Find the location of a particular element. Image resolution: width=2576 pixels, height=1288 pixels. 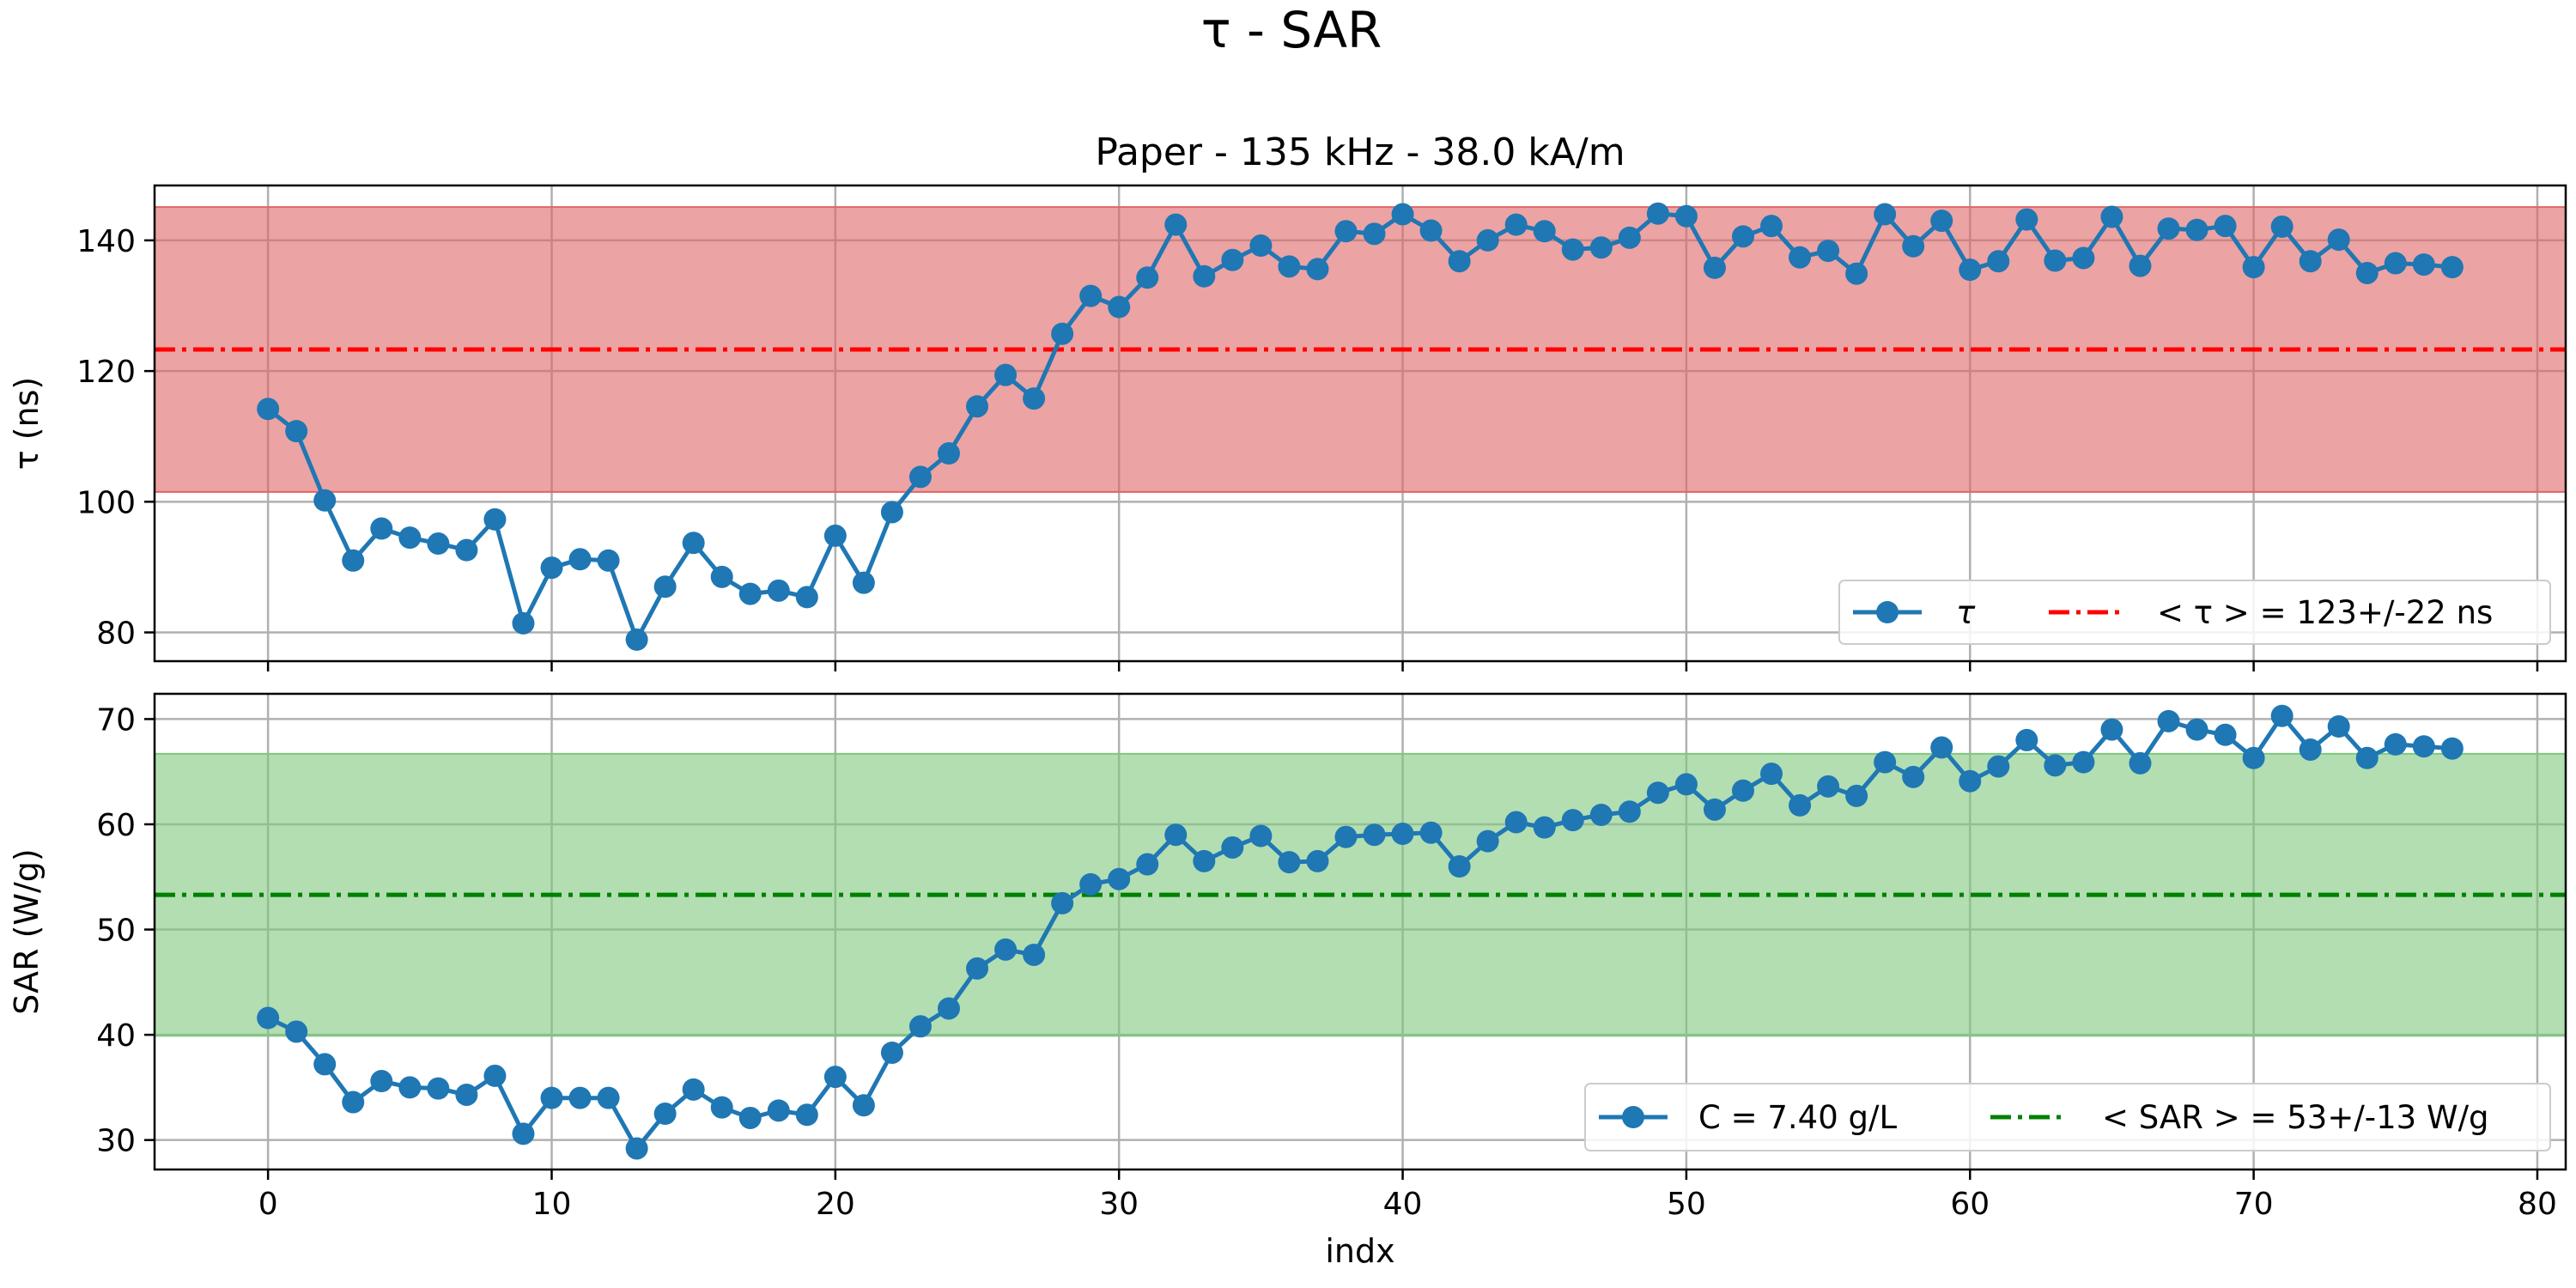

sar-ytick-label: 50 is located at coordinates (116, 932).